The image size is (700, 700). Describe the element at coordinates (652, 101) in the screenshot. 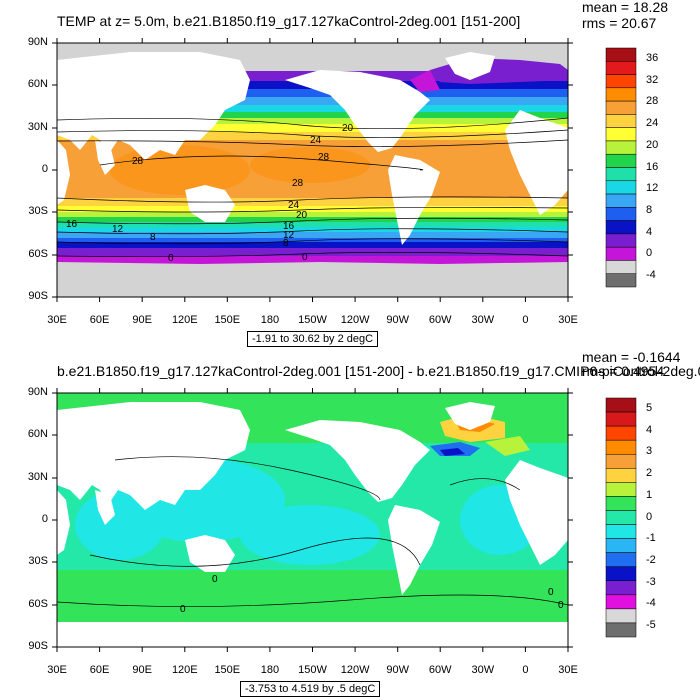

I see `colorbar-label: 28` at that location.